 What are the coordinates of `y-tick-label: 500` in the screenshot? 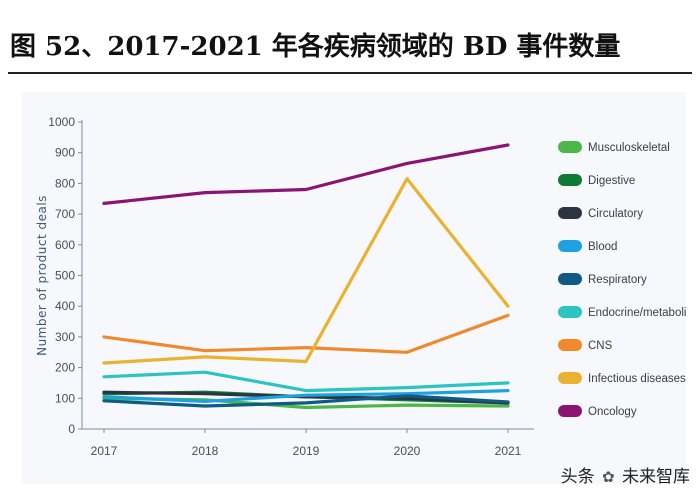 It's located at (65, 276).